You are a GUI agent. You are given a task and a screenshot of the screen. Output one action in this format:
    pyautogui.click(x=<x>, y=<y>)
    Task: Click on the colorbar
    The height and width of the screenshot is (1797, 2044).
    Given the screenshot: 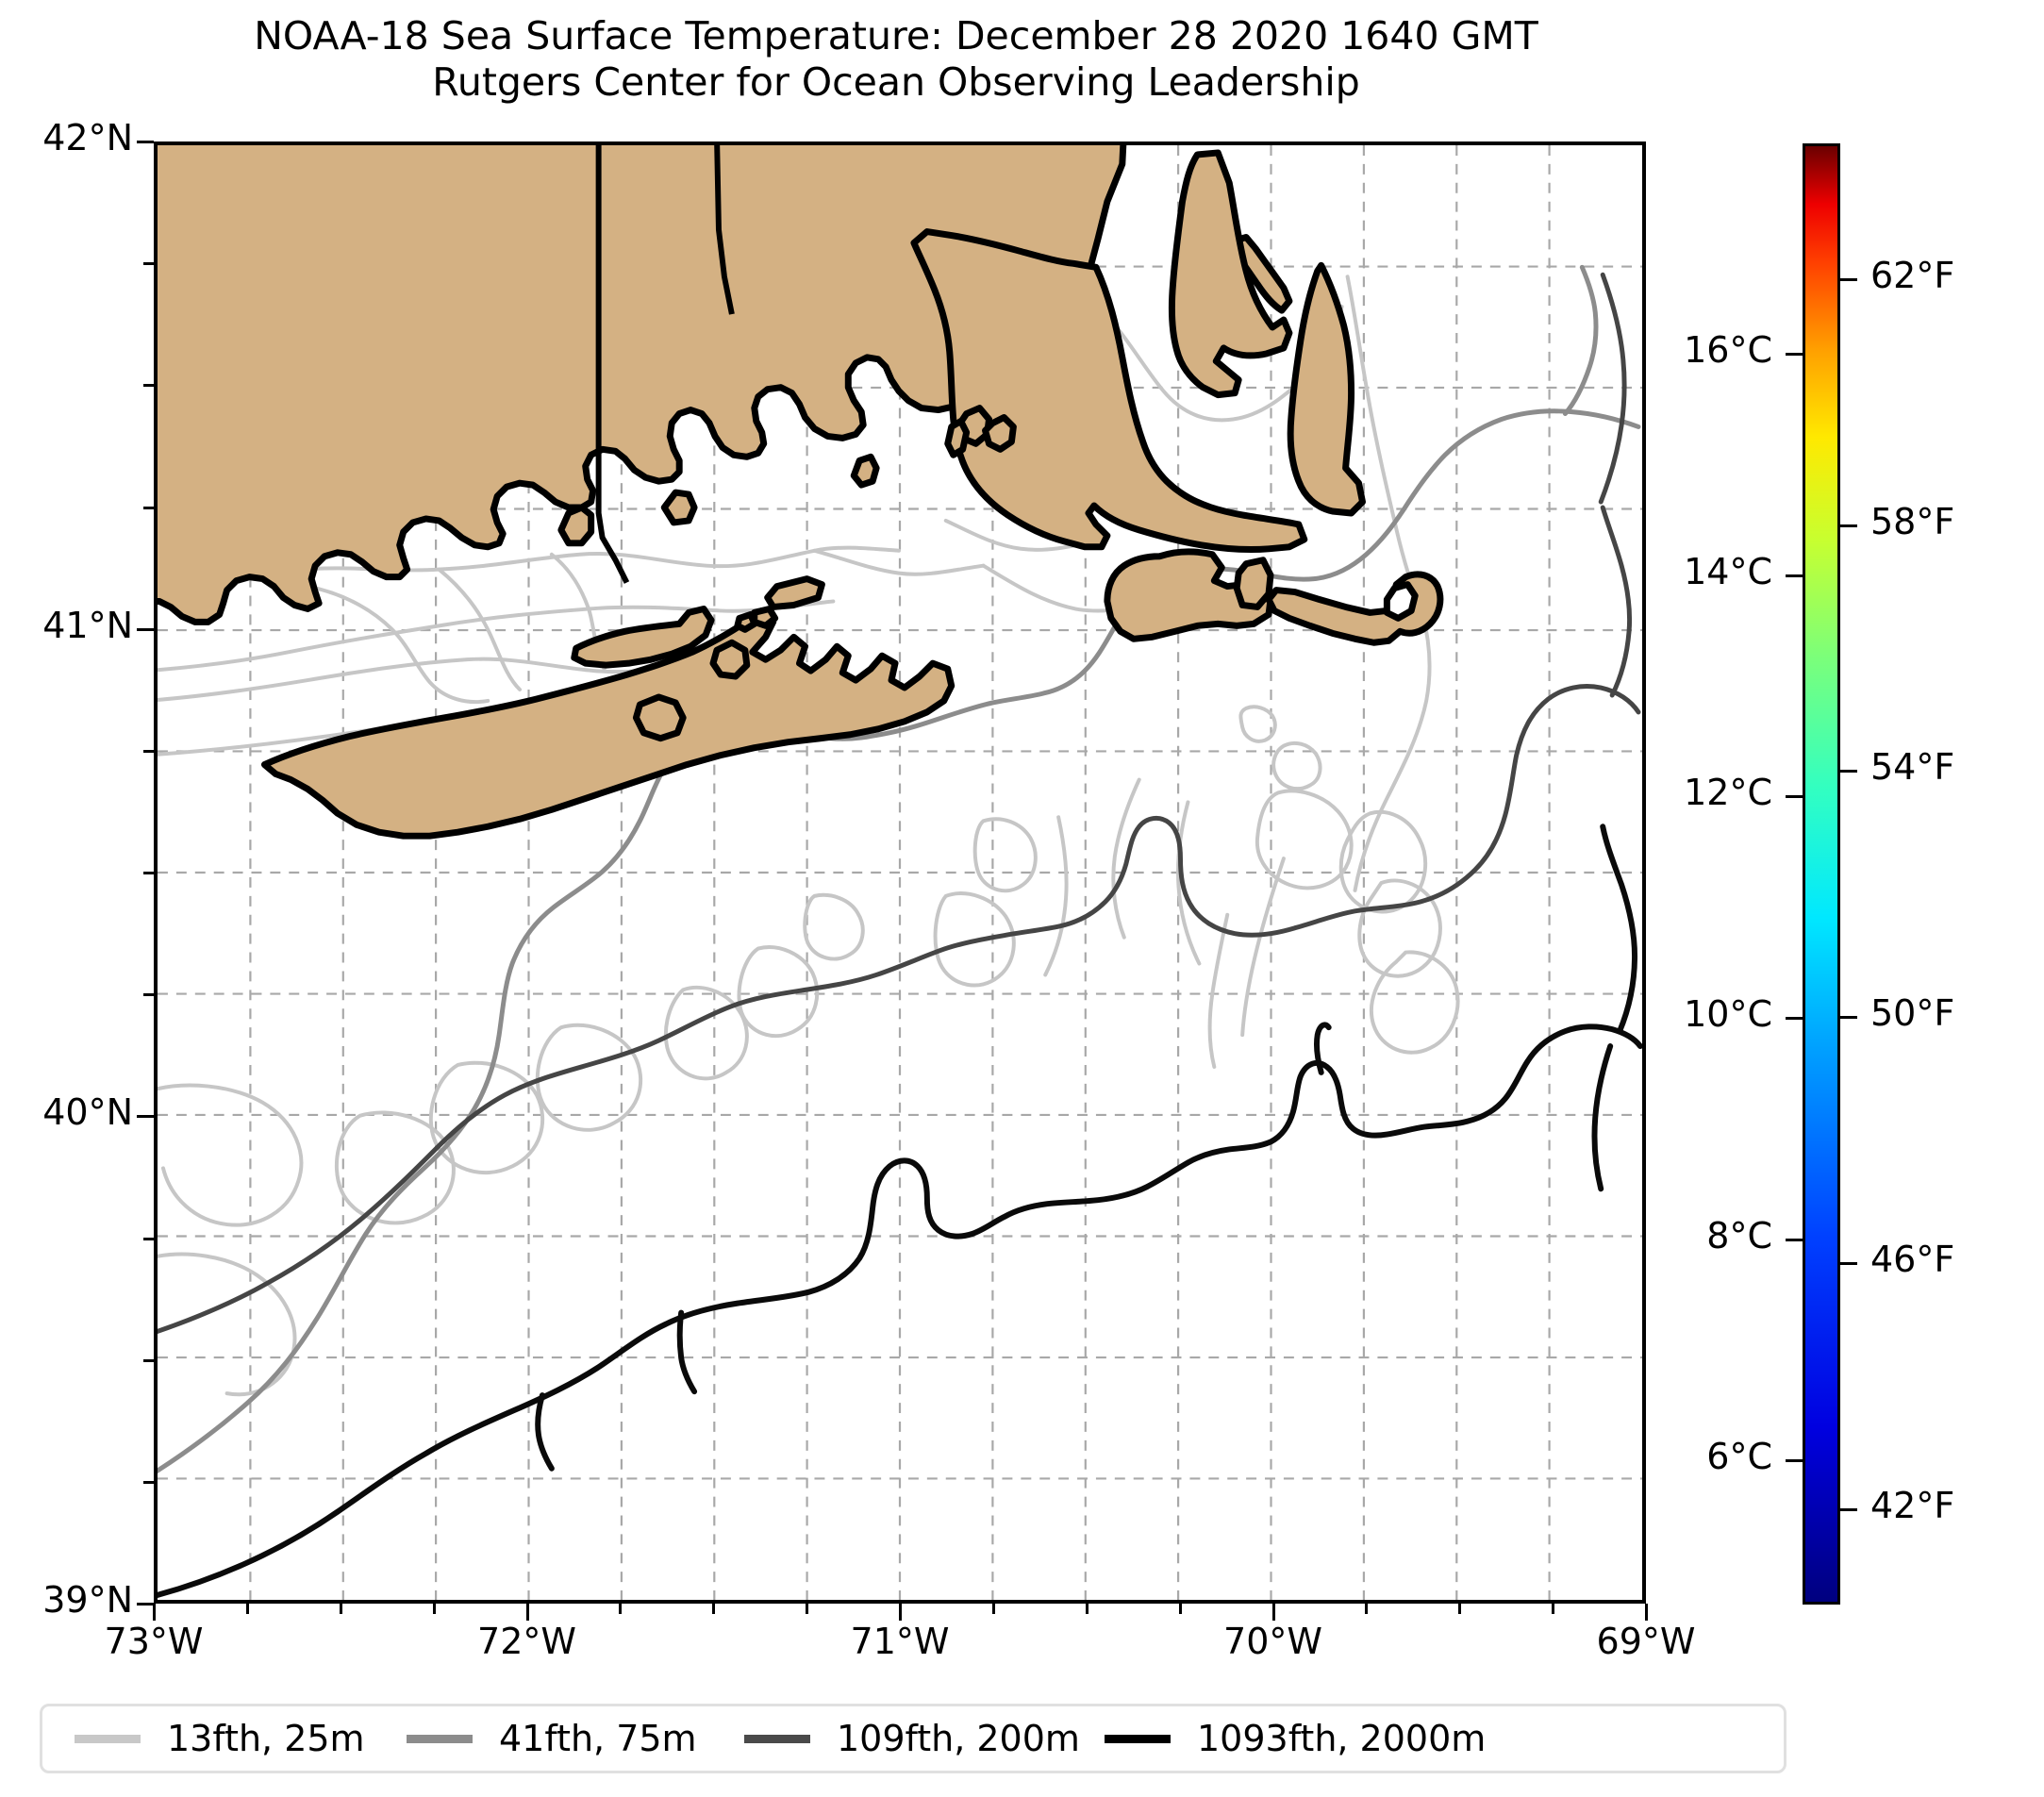 What is the action you would take?
    pyautogui.click(x=1822, y=874)
    